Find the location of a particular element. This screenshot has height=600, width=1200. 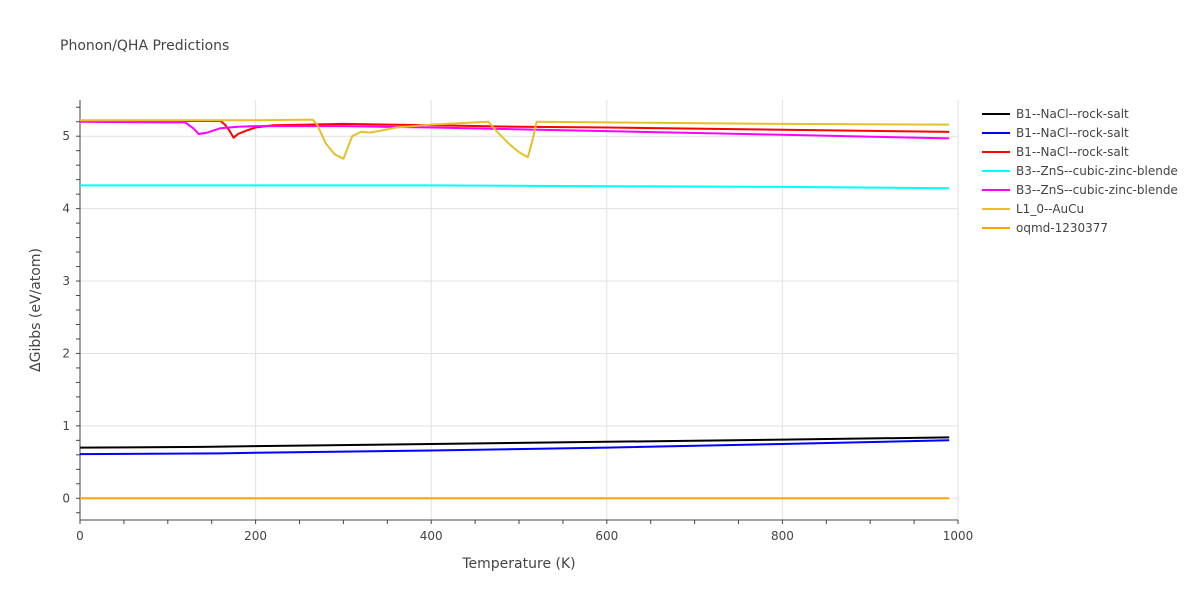

x-tick-label: 1000 is located at coordinates (958, 536).